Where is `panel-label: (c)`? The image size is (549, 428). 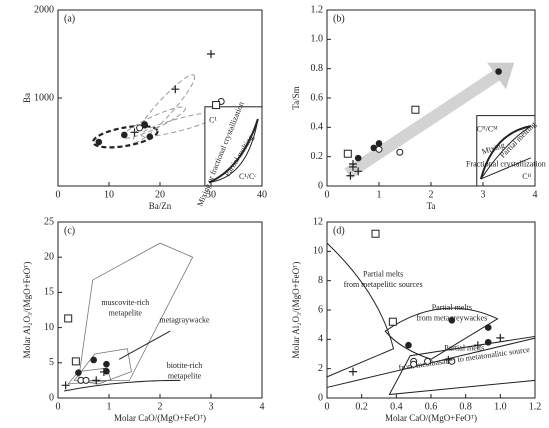
panel-label: (c) is located at coordinates (69, 230).